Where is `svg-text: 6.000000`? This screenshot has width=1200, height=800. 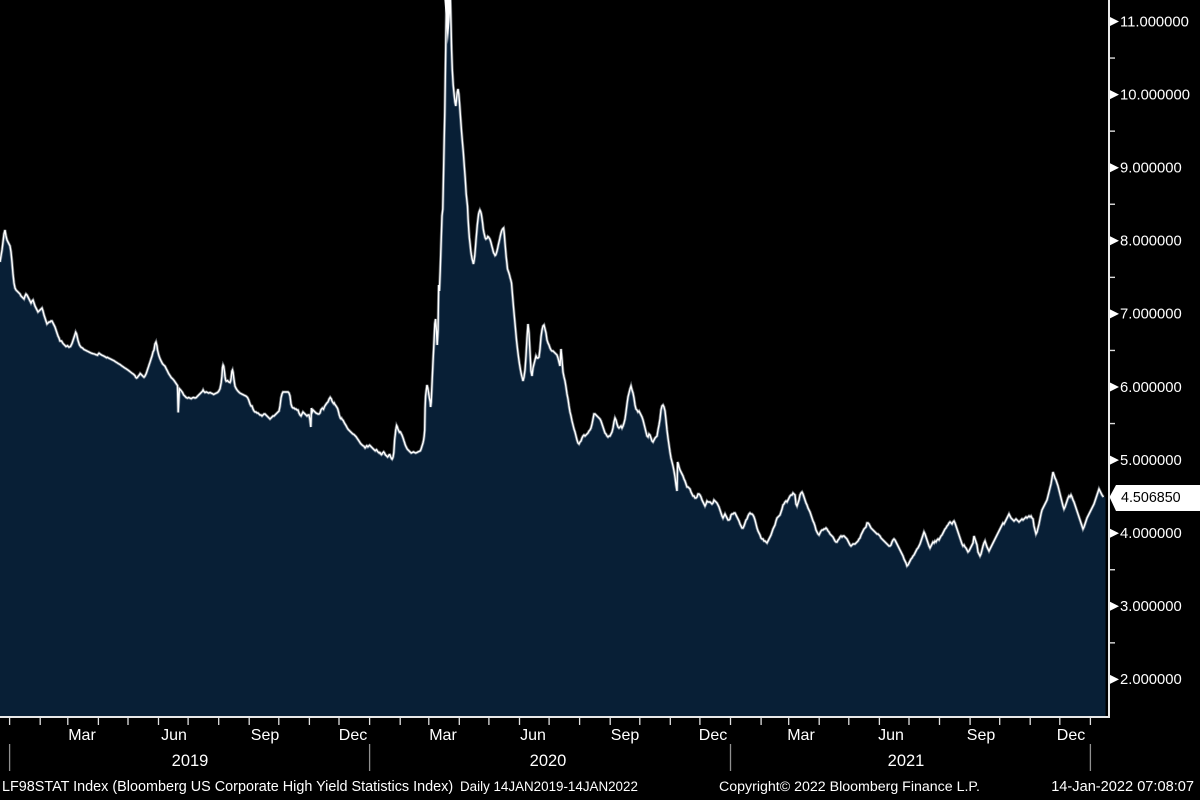 svg-text: 6.000000 is located at coordinates (1151, 388).